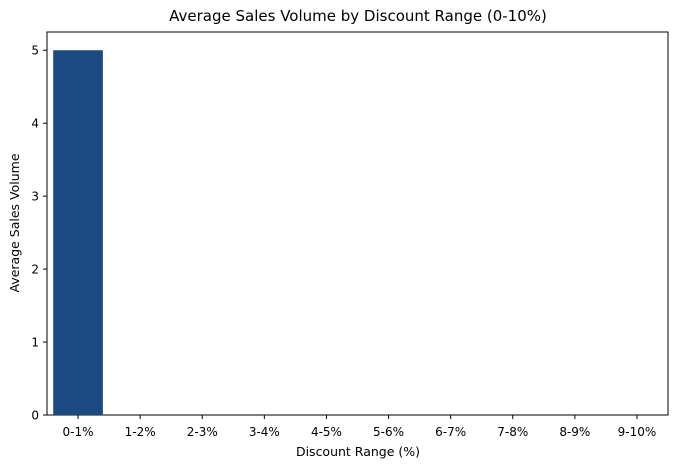 This screenshot has height=472, width=678. Describe the element at coordinates (450, 432) in the screenshot. I see `x-tick-label: 6-7%` at that location.